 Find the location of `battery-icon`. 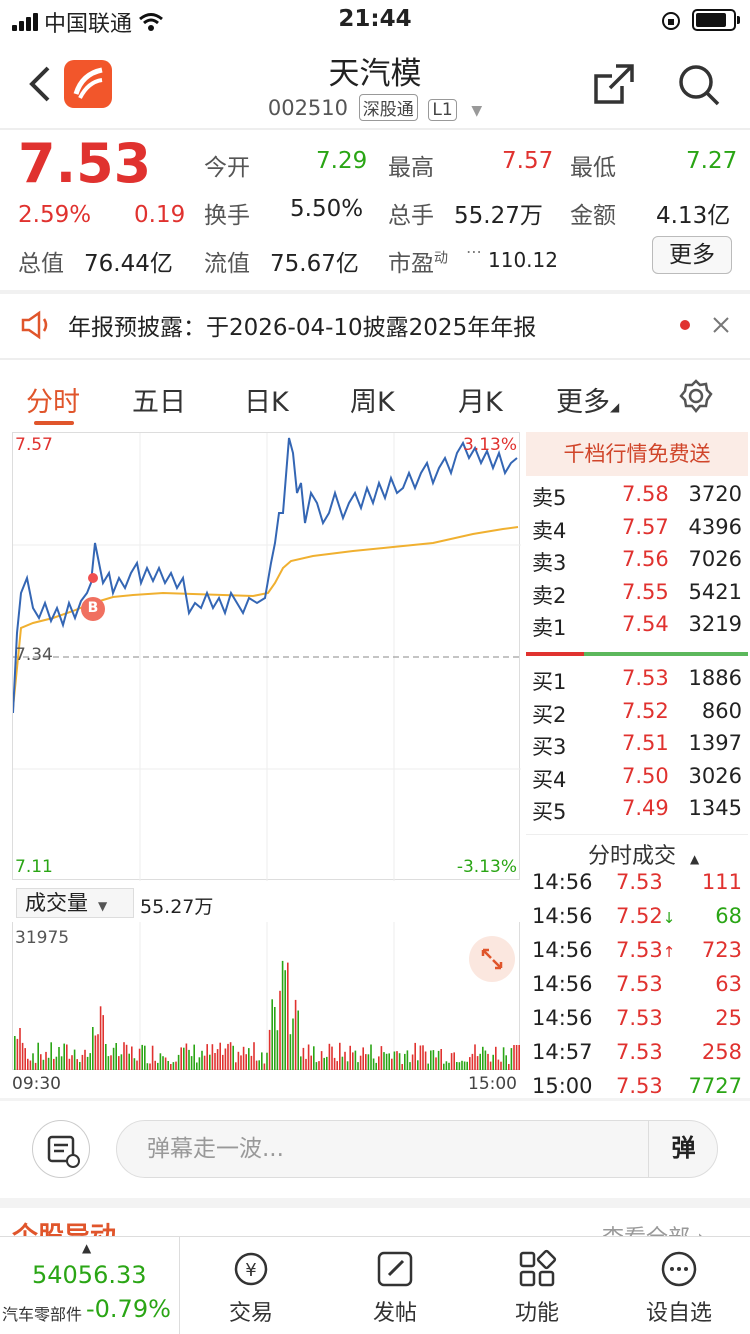

battery-icon is located at coordinates (716, 20).